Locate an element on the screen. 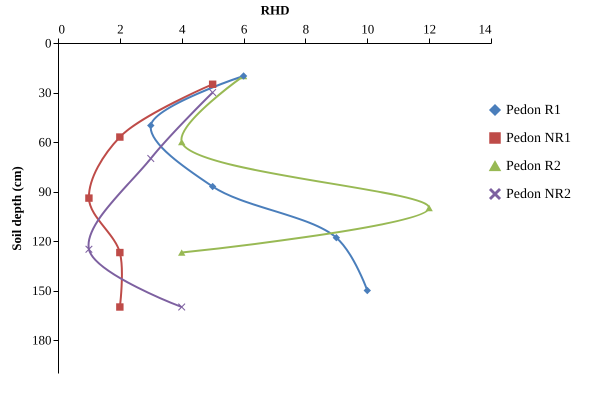 This screenshot has width=602, height=407. x-tick-label: 14 is located at coordinates (485, 29).